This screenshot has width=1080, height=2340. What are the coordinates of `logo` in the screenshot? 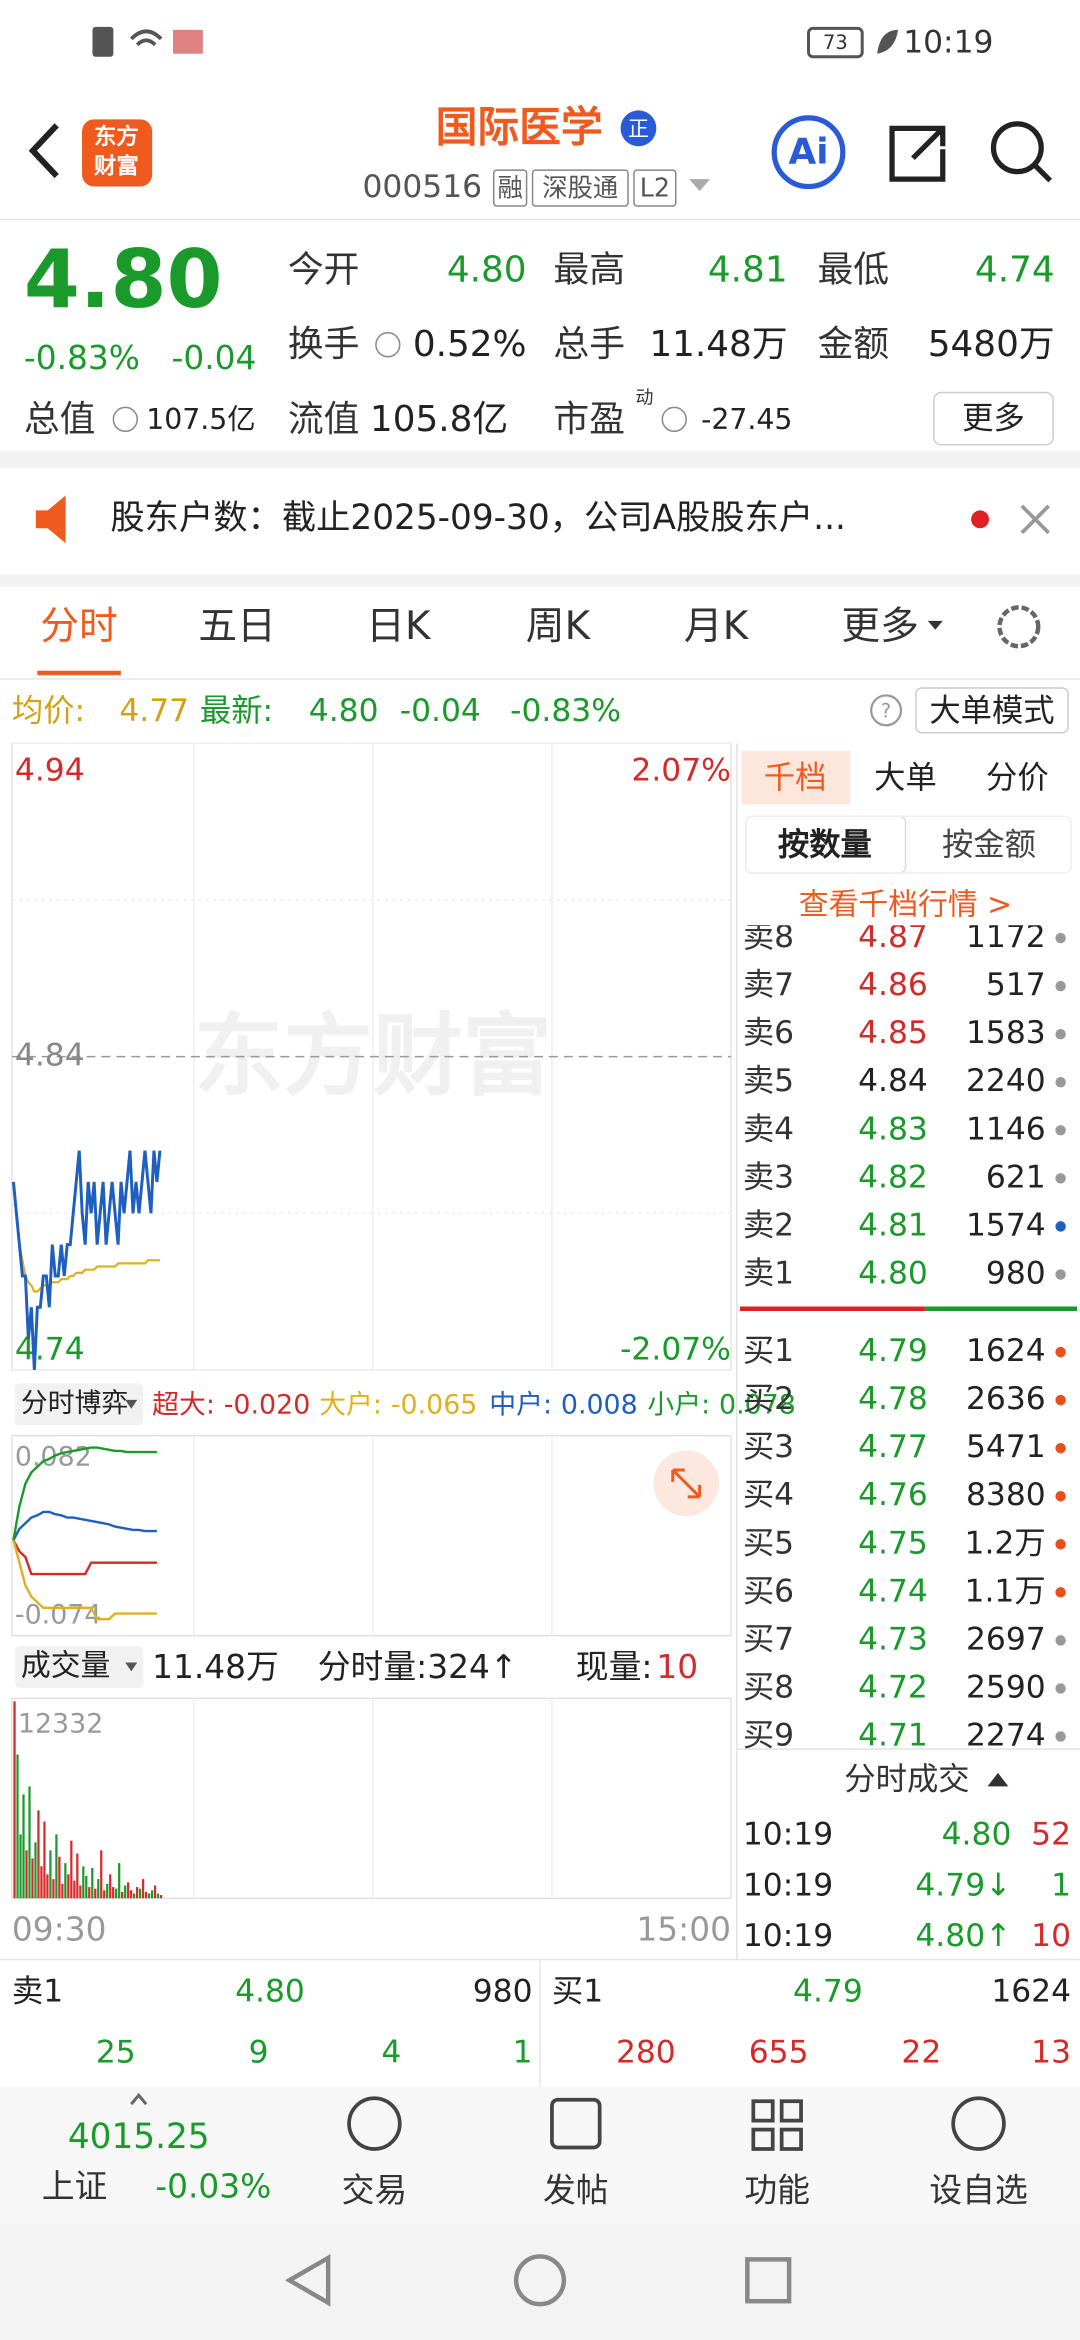 It's located at (117, 153).